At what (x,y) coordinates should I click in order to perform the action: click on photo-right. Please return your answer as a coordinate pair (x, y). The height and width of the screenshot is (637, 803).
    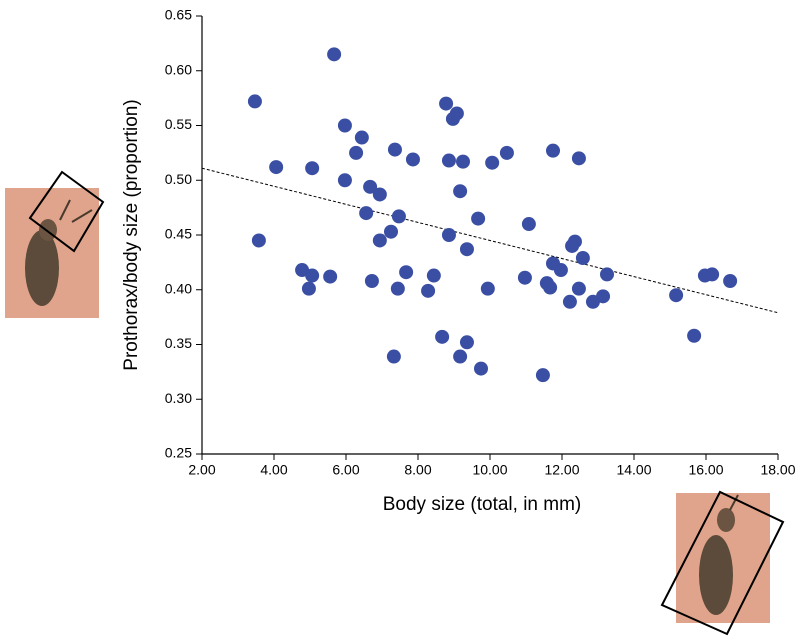
    Looking at the image, I should click on (722, 563).